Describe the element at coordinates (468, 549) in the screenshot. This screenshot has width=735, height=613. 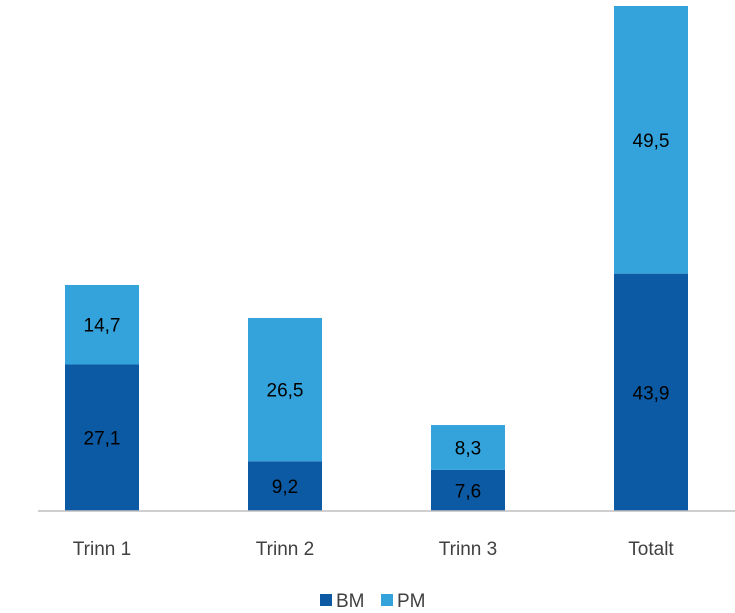
I see `x-tick-label-3: Trinn 3` at that location.